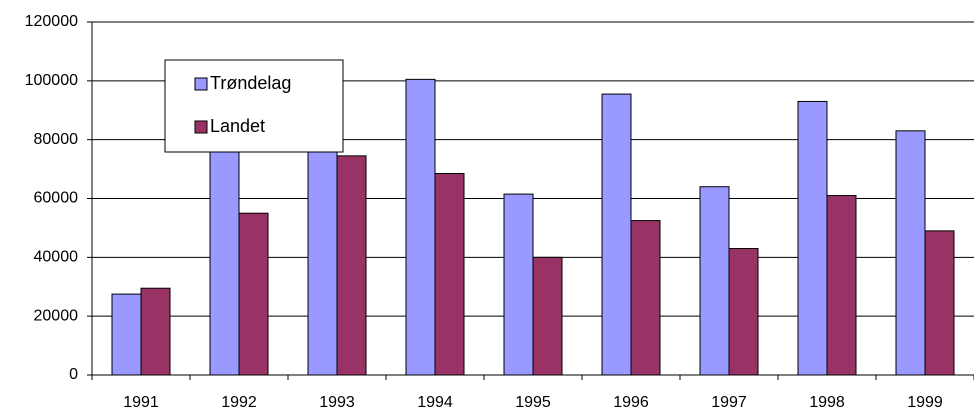 This screenshot has width=974, height=413. I want to click on x-tick-label: 1998, so click(827, 402).